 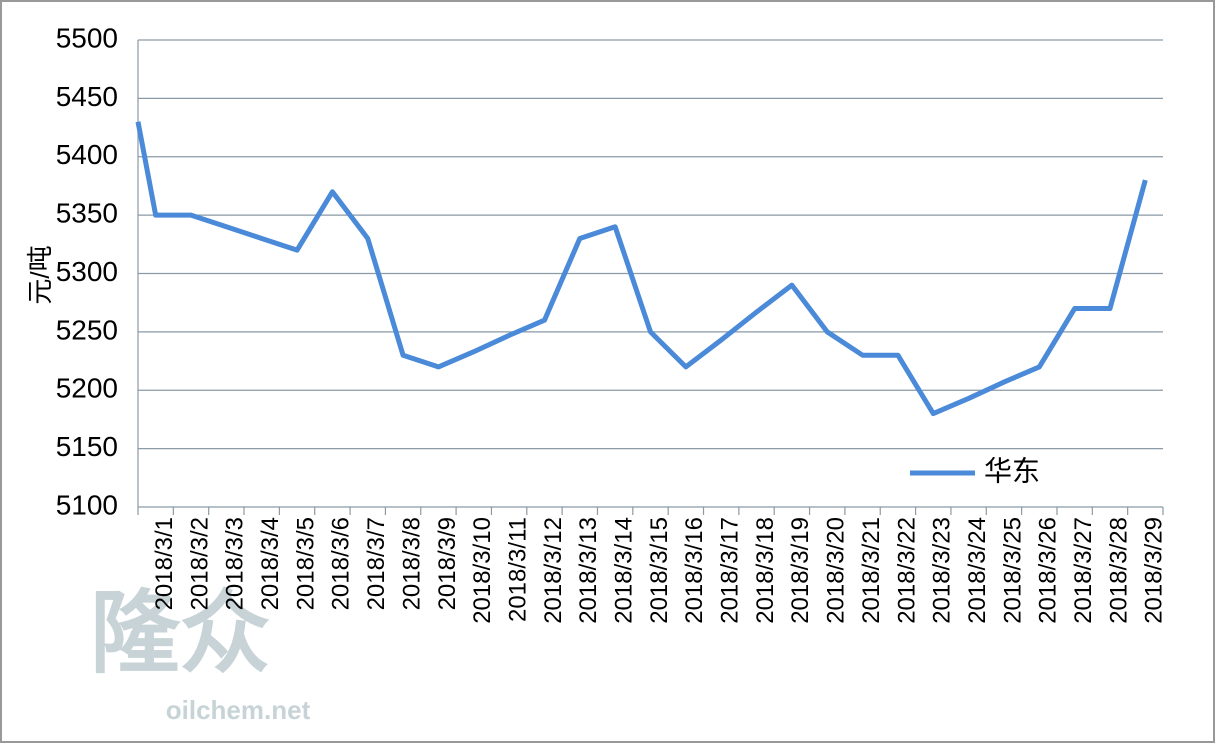 What do you see at coordinates (87, 271) in the screenshot?
I see `y-tick-label: 5300` at bounding box center [87, 271].